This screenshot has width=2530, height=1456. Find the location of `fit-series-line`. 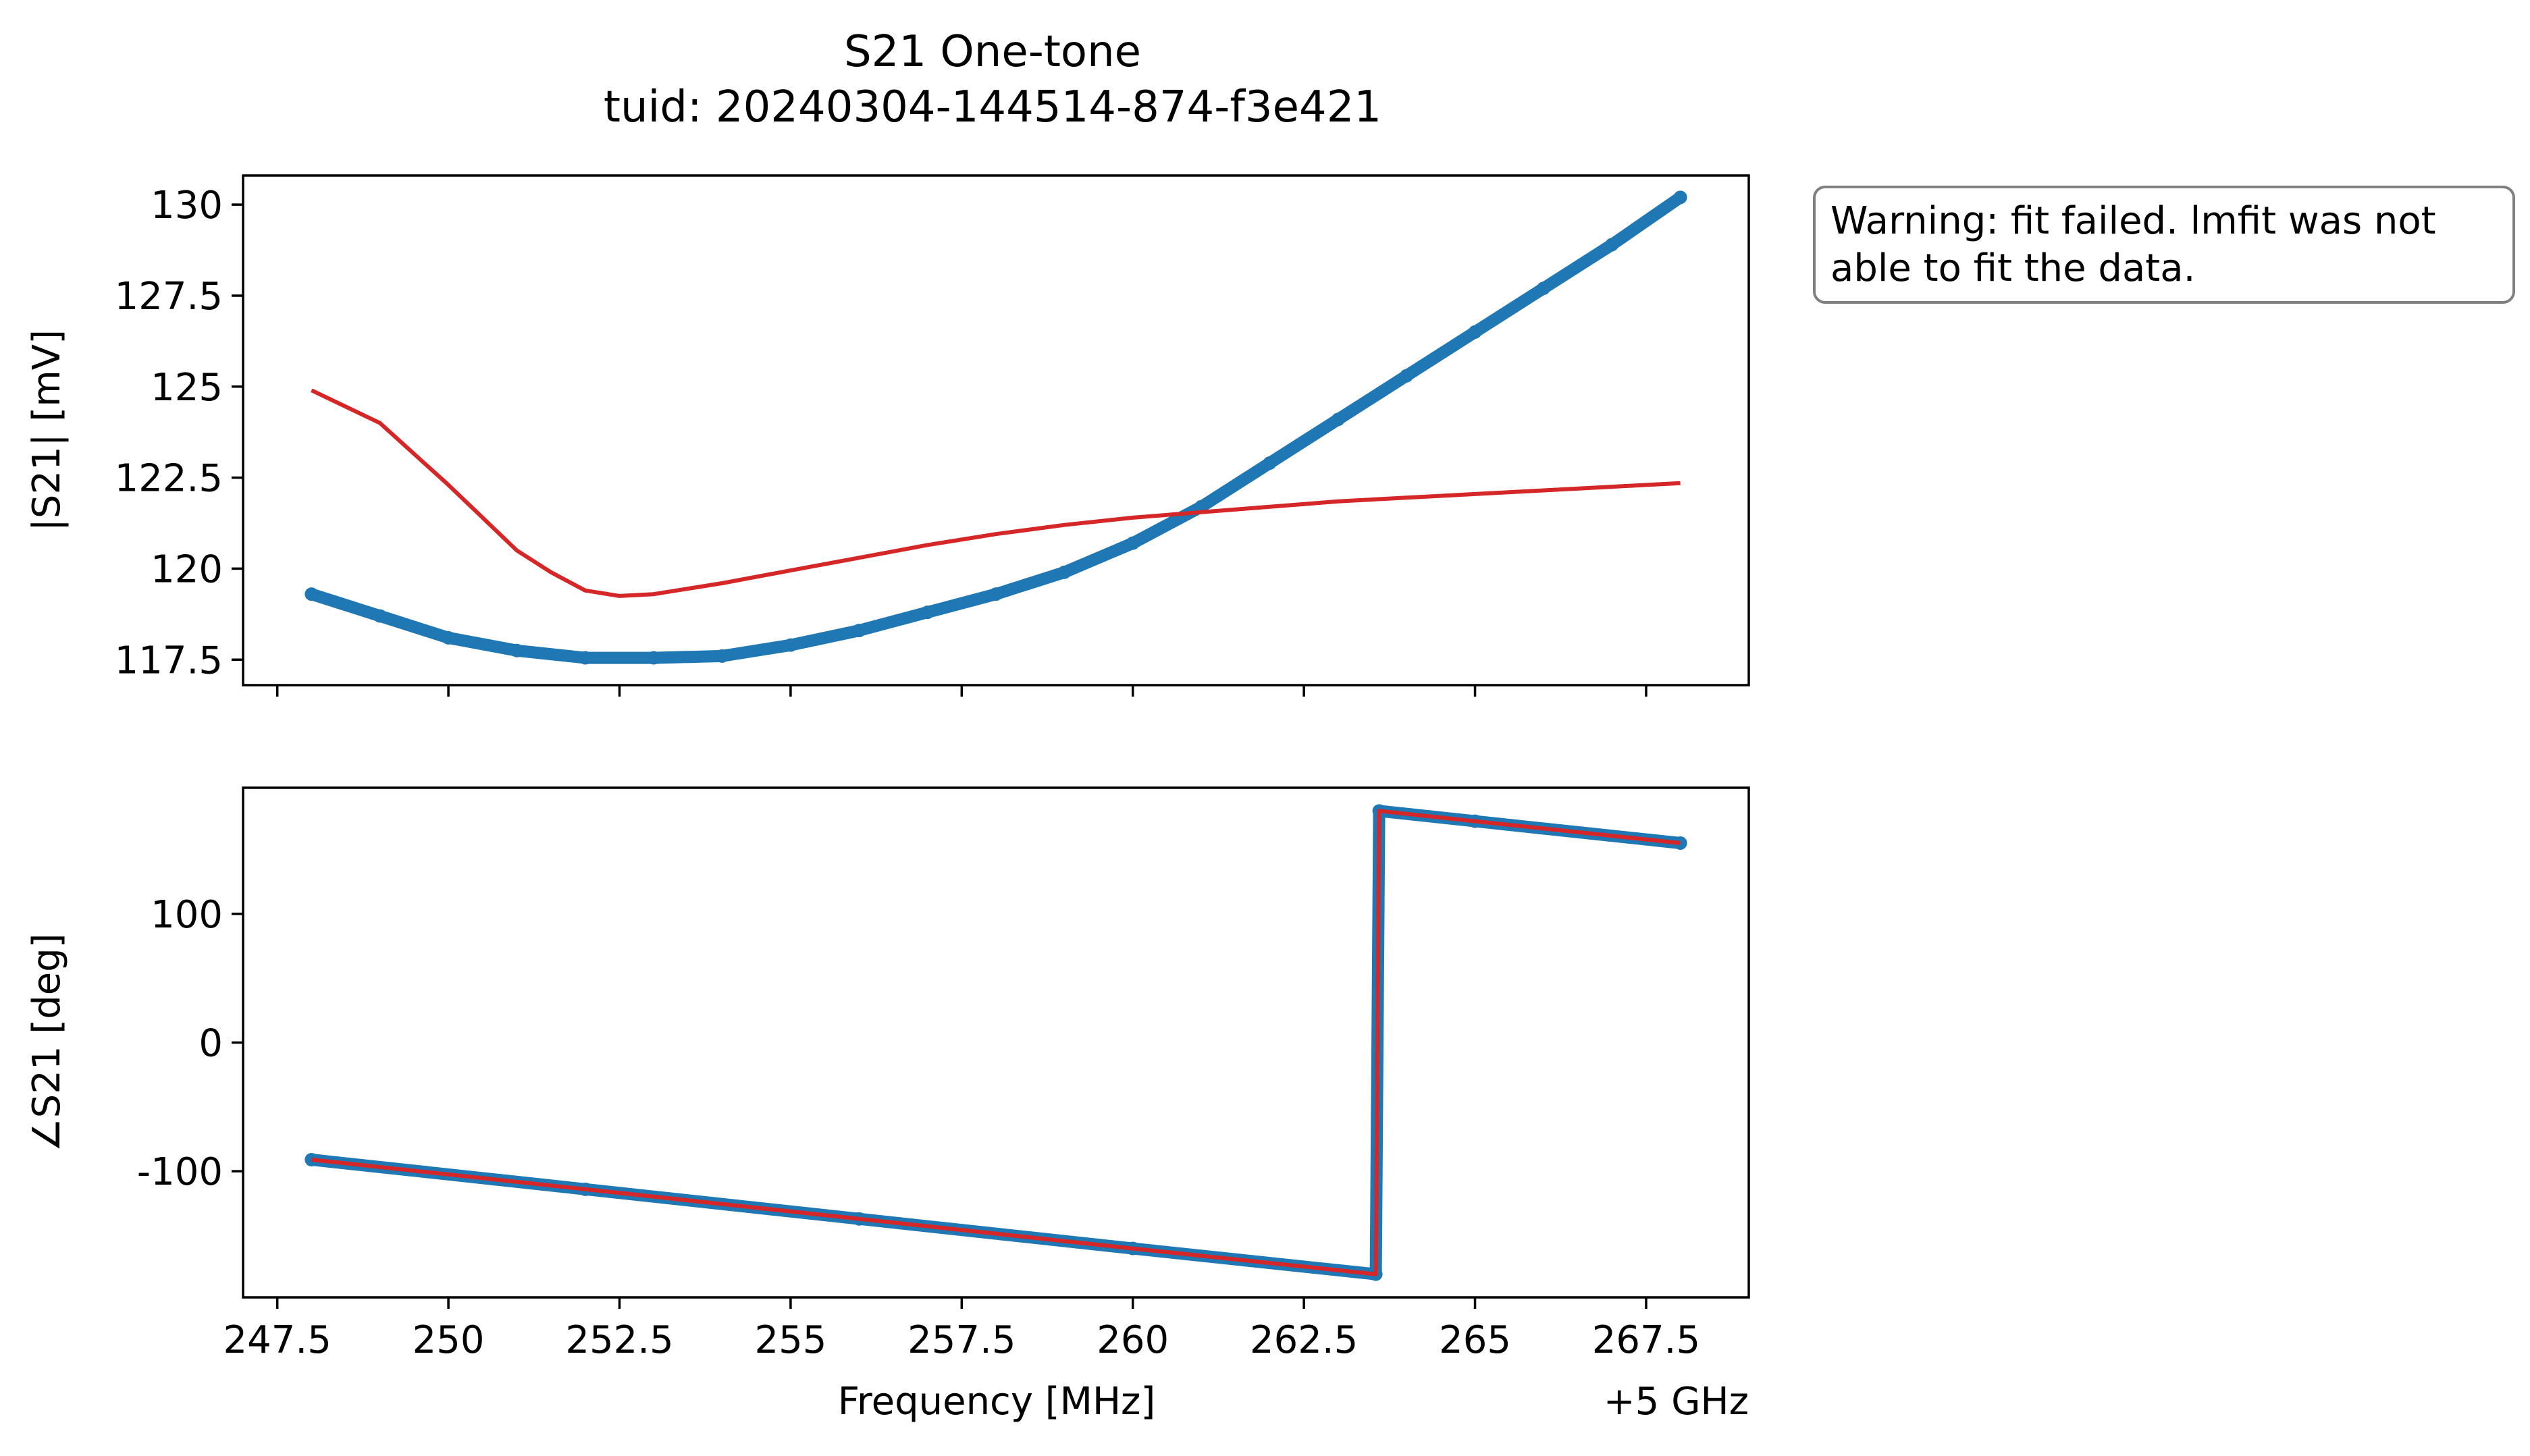

fit-series-line is located at coordinates (996, 493).